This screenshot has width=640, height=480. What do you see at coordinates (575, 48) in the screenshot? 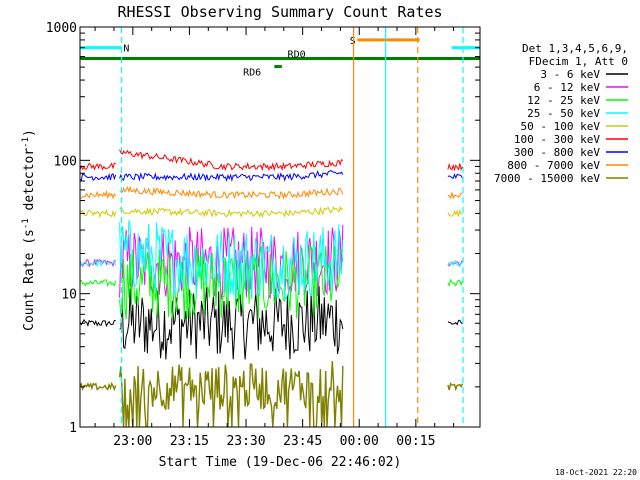
I see `legend-header: Det 1,3,4,5,6,9,` at bounding box center [575, 48].